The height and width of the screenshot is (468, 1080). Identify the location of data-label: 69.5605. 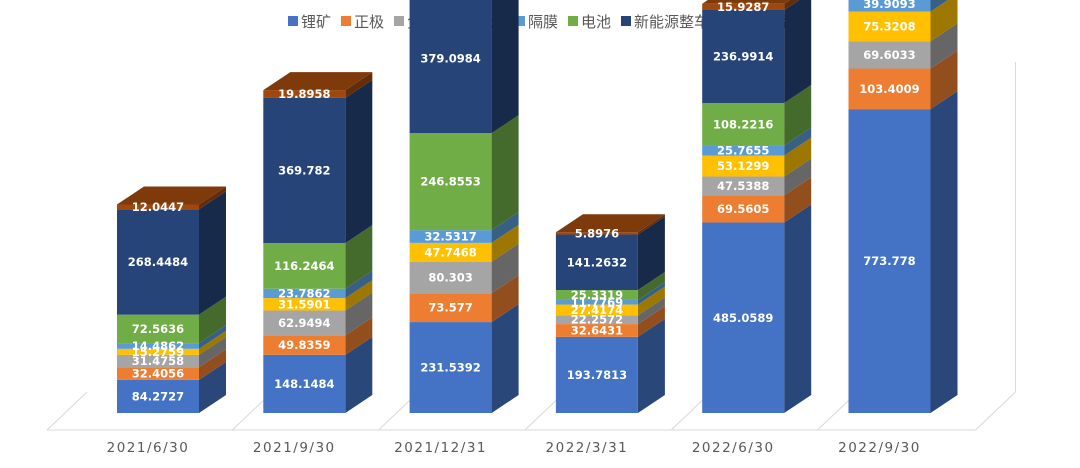
(743, 209).